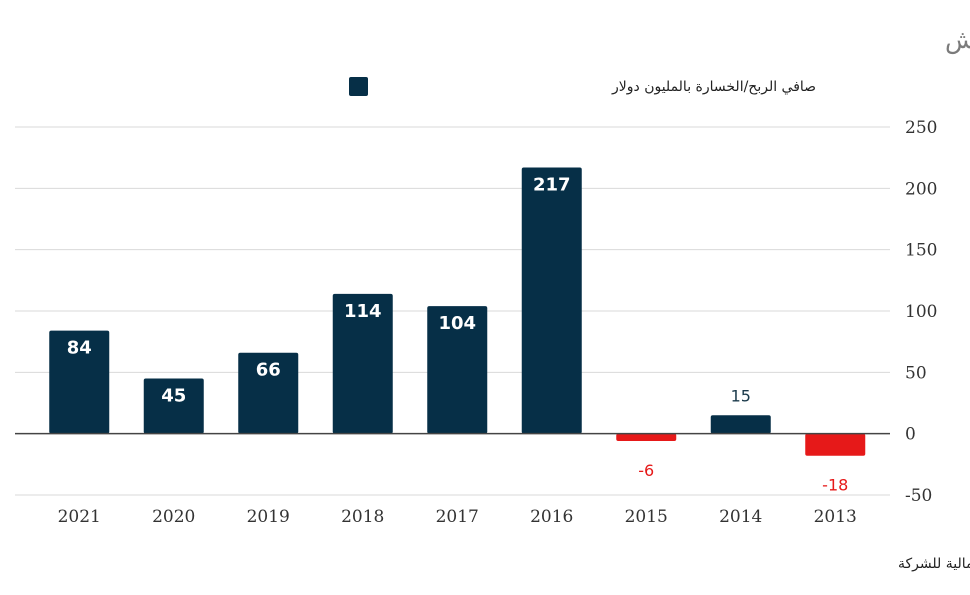  I want to click on data-label: 104, so click(457, 323).